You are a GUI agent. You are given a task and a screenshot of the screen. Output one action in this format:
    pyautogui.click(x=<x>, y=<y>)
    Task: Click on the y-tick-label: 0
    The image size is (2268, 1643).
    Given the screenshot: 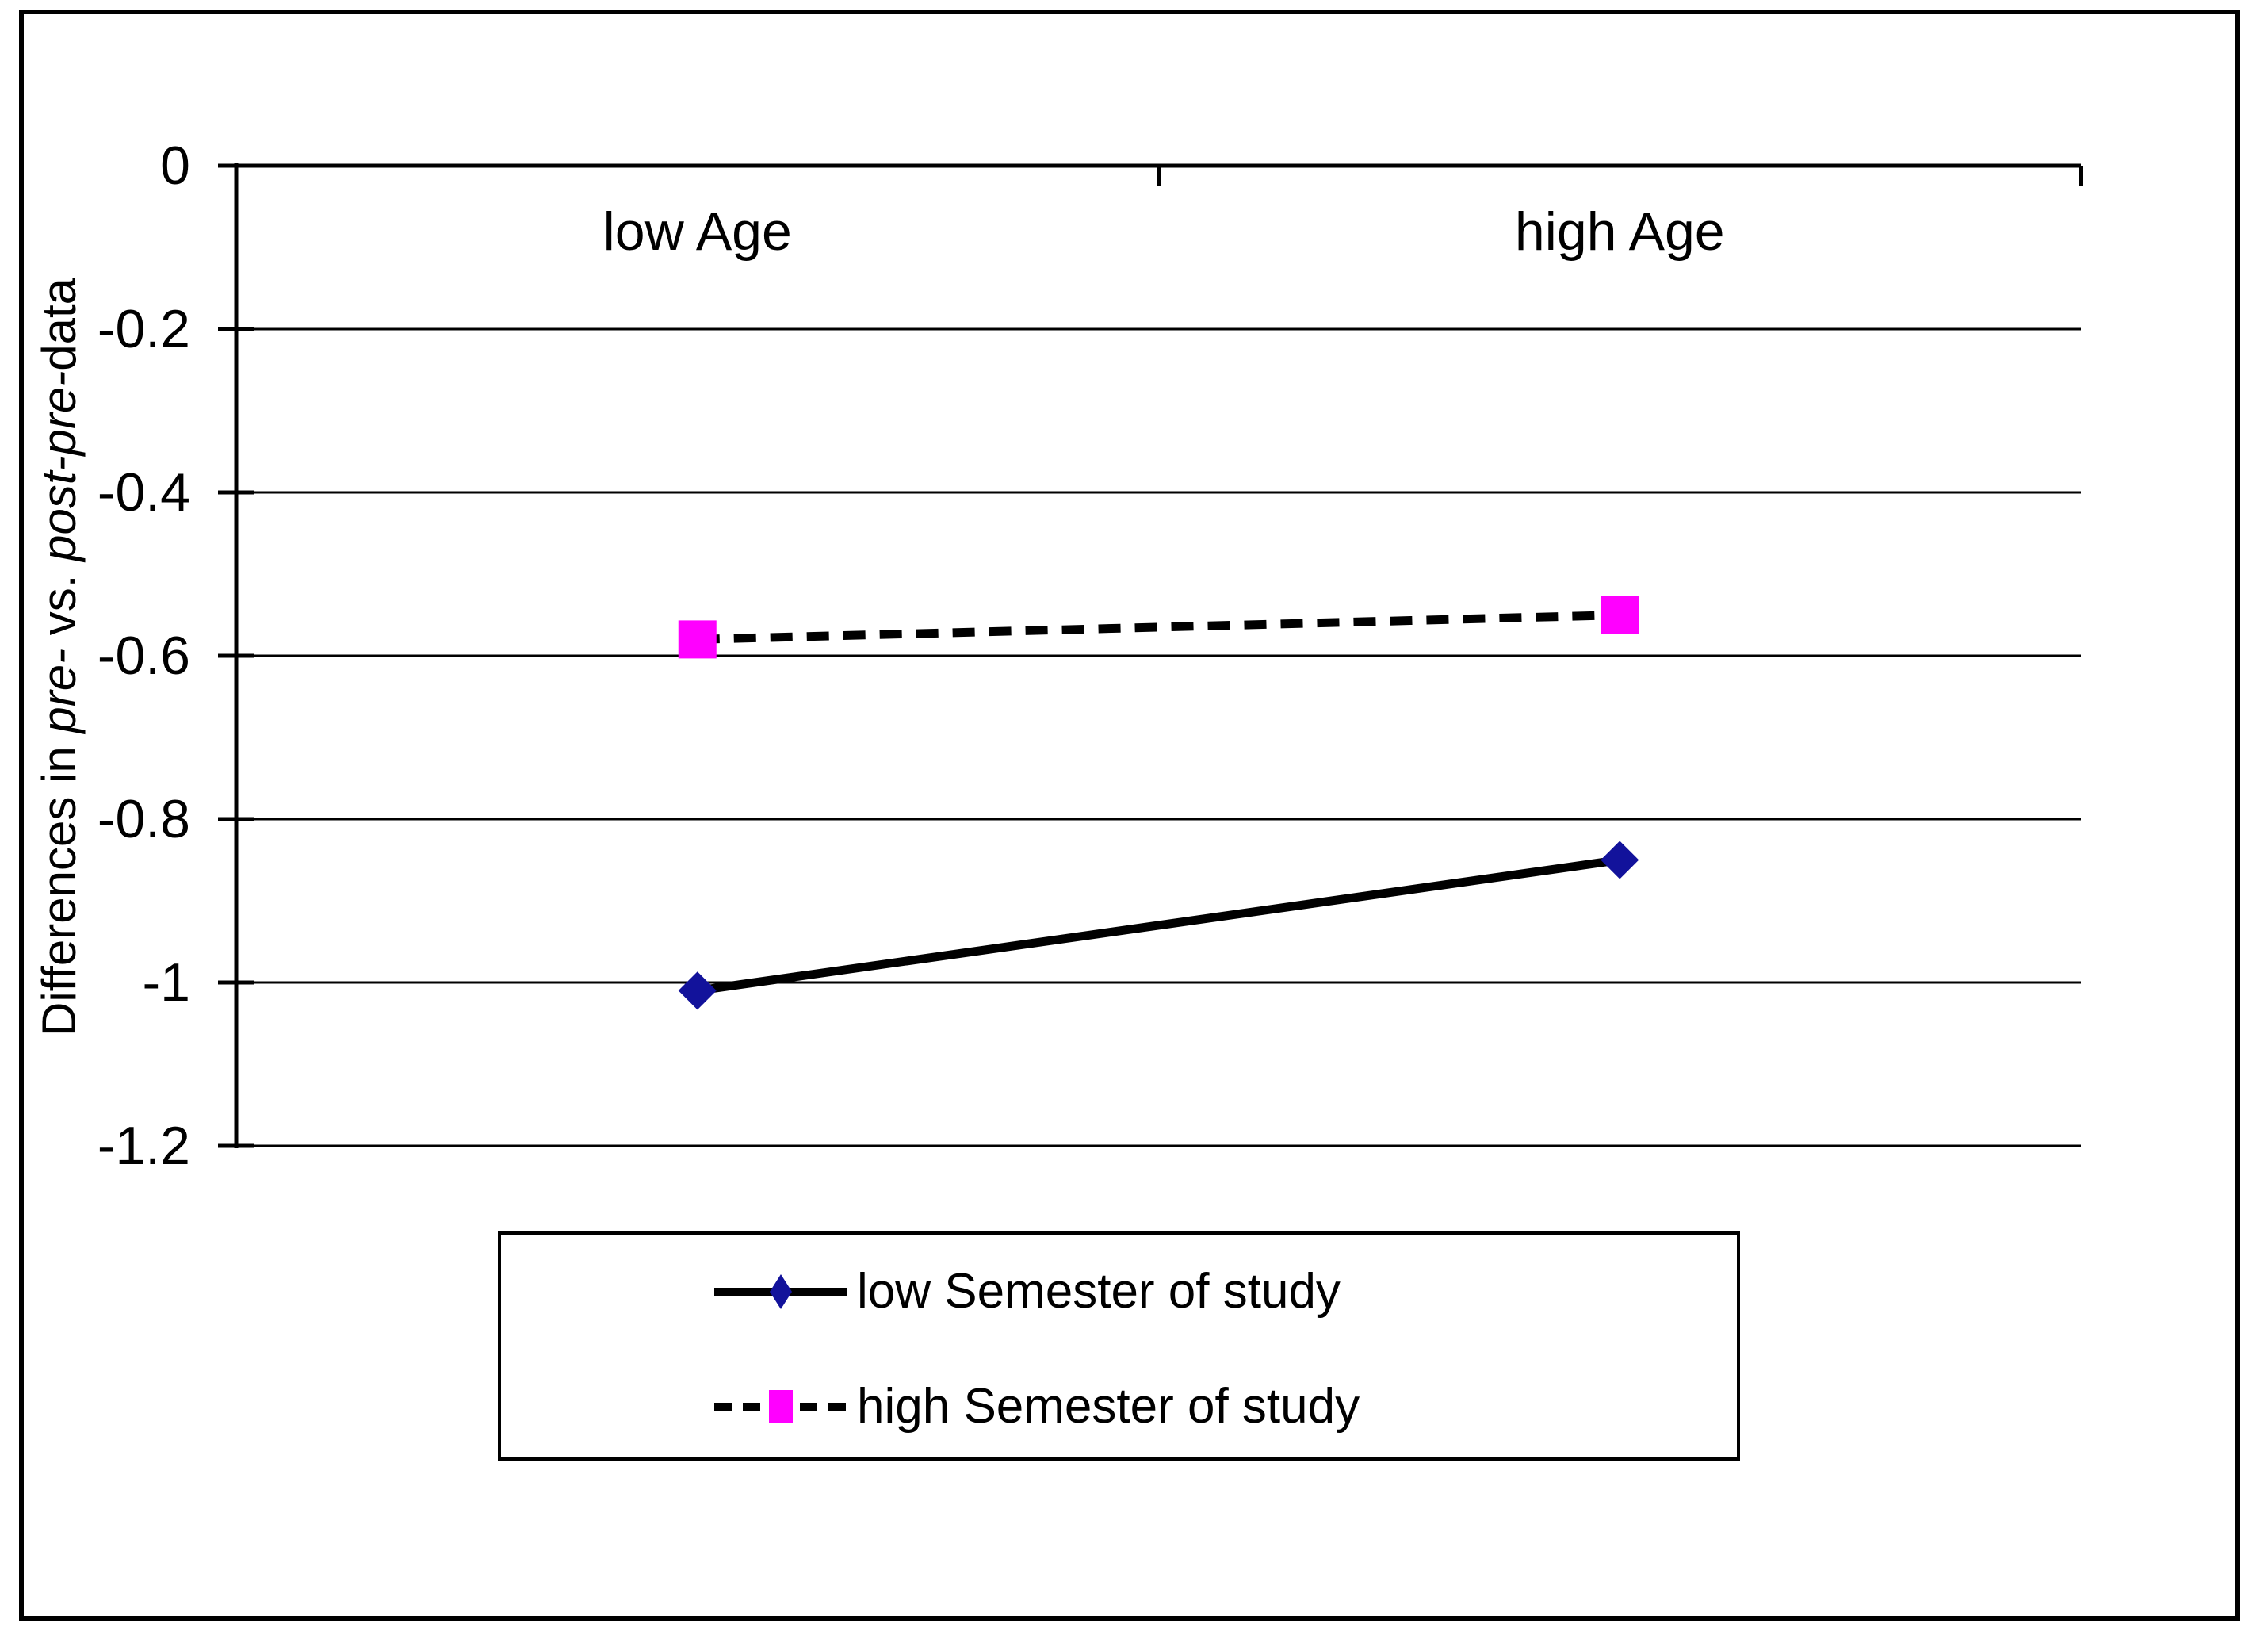 What is the action you would take?
    pyautogui.click(x=175, y=166)
    